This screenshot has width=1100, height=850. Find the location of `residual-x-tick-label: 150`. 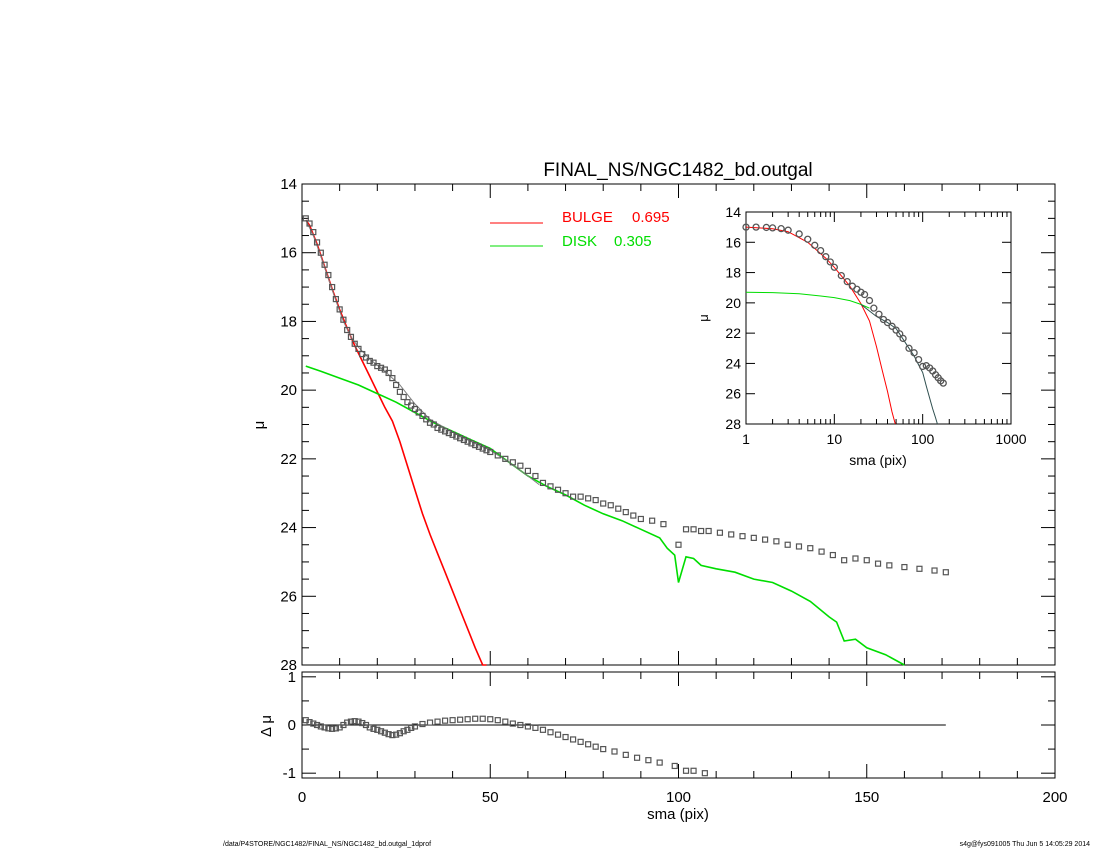

residual-x-tick-label: 150 is located at coordinates (866, 797).